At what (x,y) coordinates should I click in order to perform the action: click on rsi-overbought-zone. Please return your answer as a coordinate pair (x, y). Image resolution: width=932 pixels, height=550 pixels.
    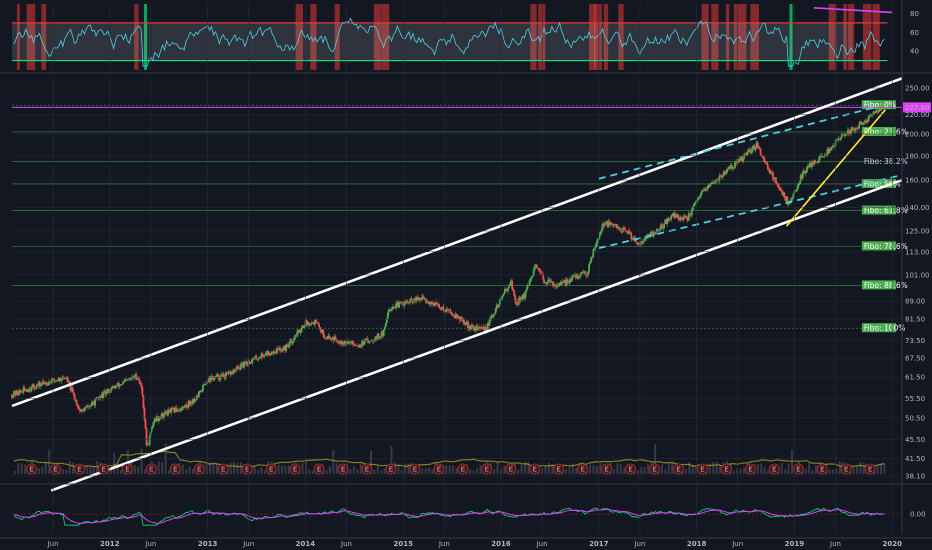
    Looking at the image, I should click on (377, 37).